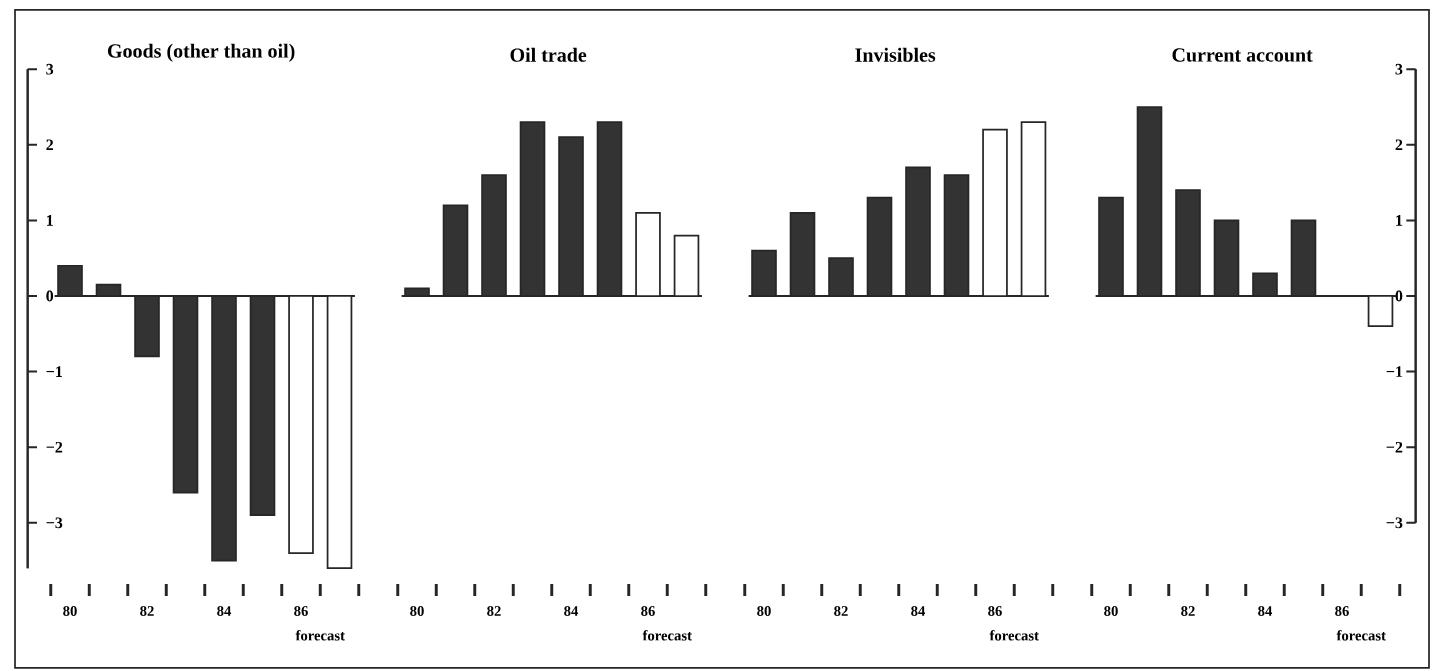 This screenshot has width=1432, height=671. Describe the element at coordinates (201, 52) in the screenshot. I see `chart-title: Goods (other than oil)` at that location.